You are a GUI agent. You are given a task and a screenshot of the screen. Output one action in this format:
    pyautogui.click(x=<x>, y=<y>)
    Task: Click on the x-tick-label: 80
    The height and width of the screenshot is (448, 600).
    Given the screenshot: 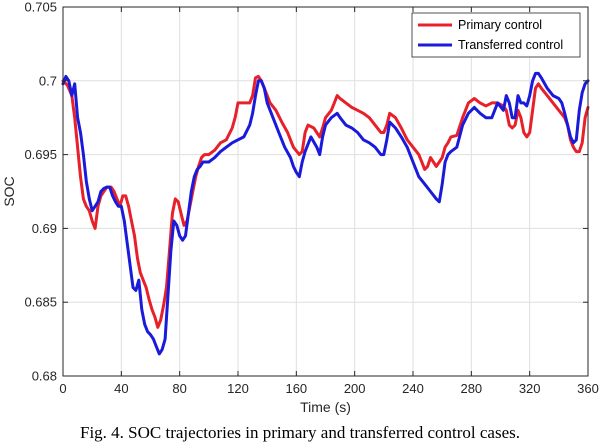 What is the action you would take?
    pyautogui.click(x=179, y=388)
    